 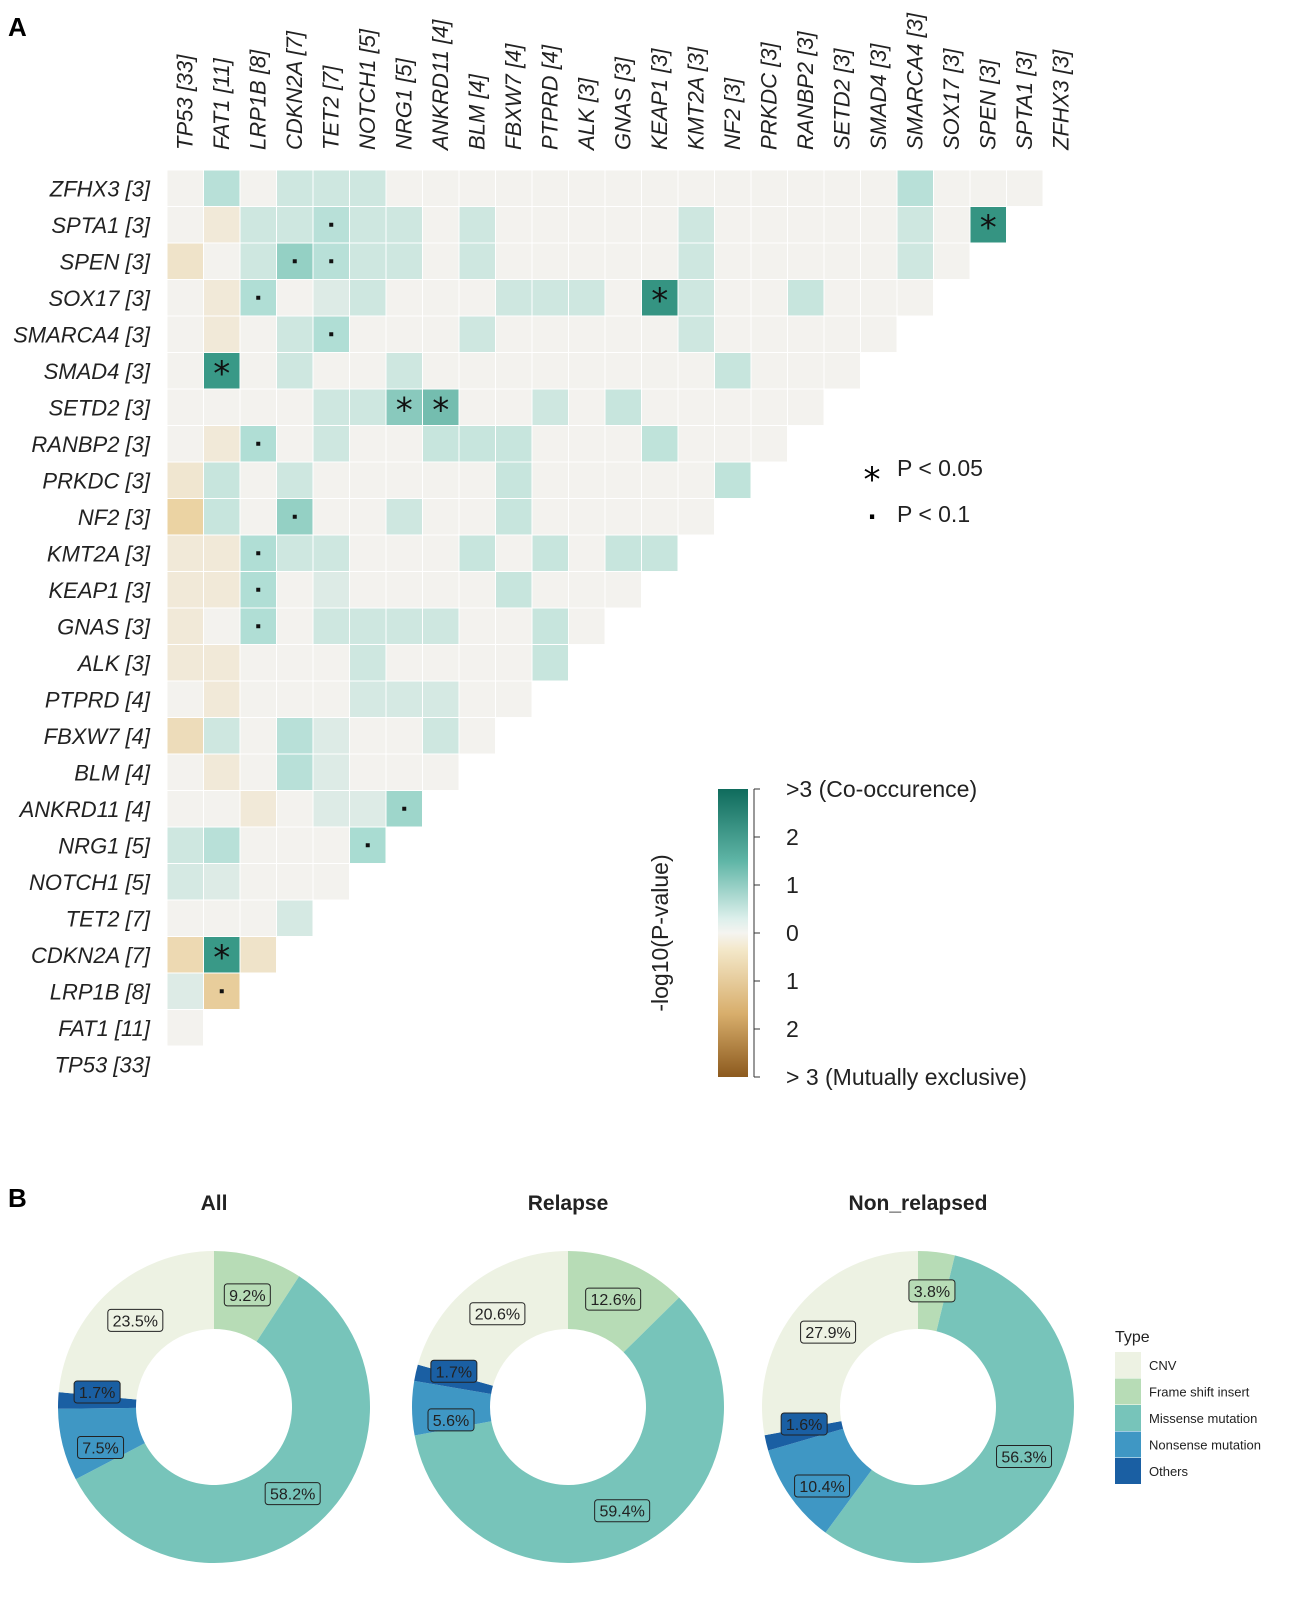 What do you see at coordinates (622, 1511) in the screenshot?
I see `donut-label: 59.4%` at bounding box center [622, 1511].